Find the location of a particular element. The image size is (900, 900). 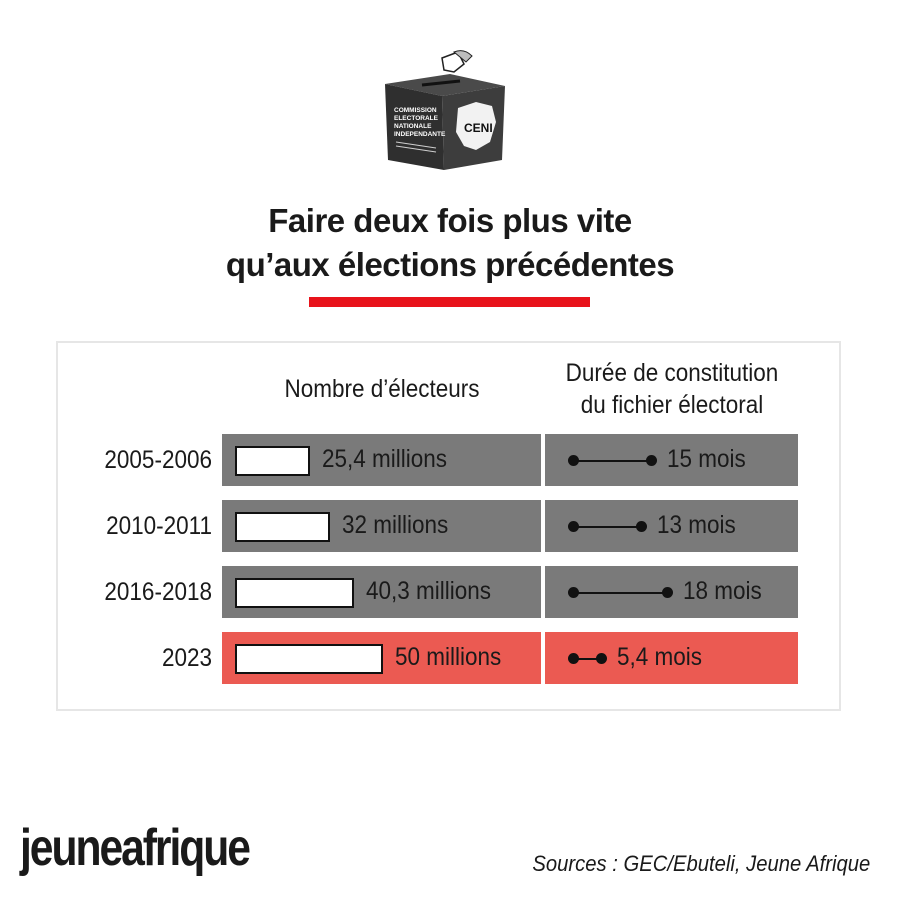

duration-cell: 5,4 mois is located at coordinates (671, 658).